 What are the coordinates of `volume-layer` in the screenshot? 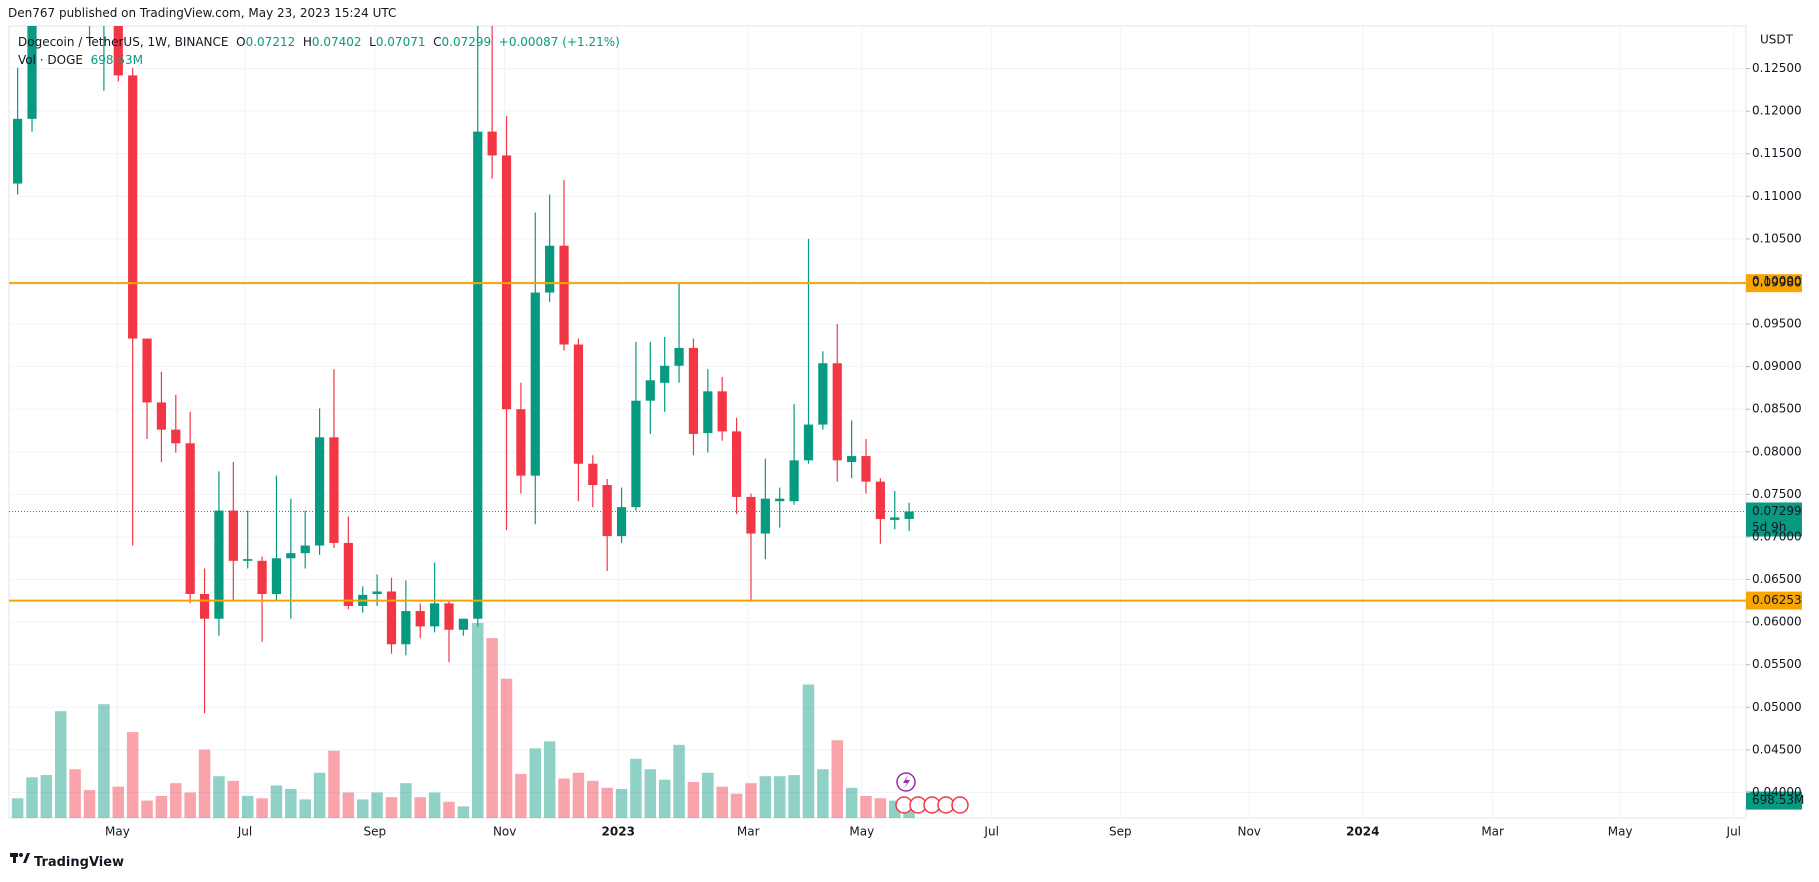 It's located at (463, 720).